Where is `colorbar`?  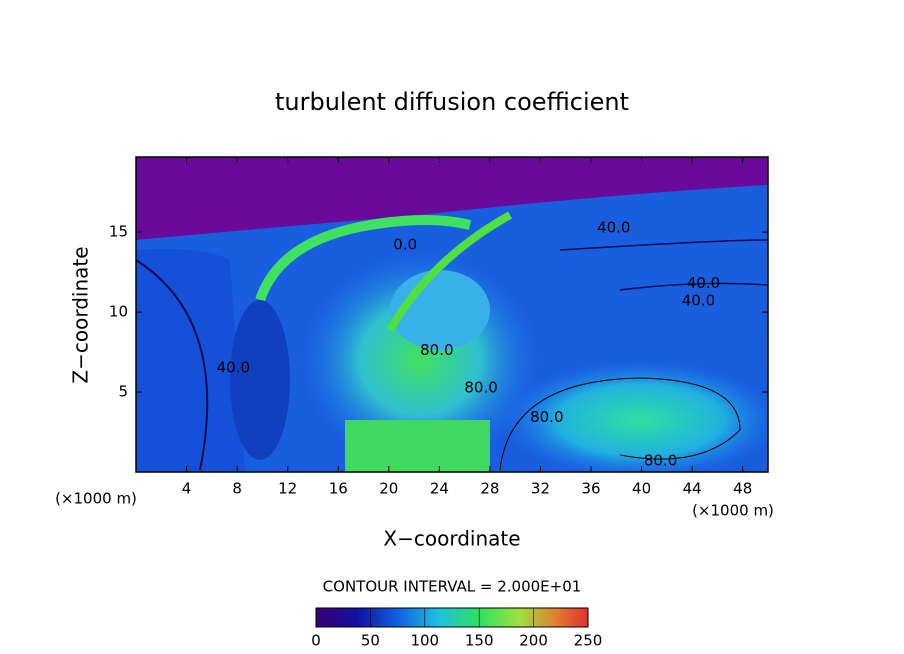
colorbar is located at coordinates (452, 617).